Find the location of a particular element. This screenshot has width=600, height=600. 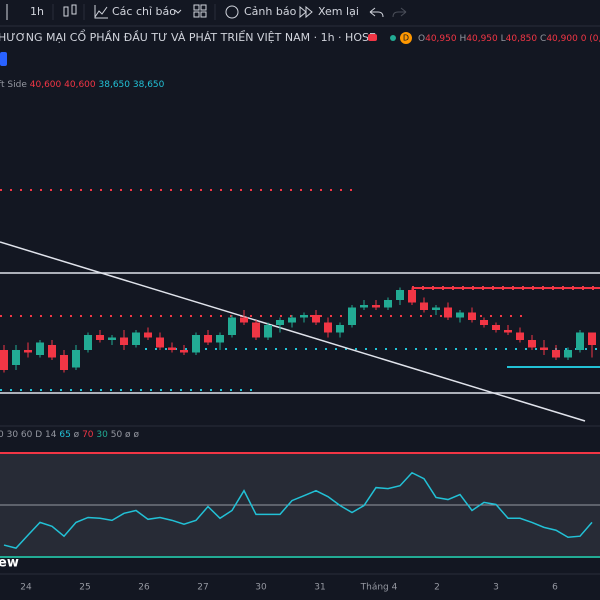

indicators-button: Các chỉ báo is located at coordinates (144, 11).